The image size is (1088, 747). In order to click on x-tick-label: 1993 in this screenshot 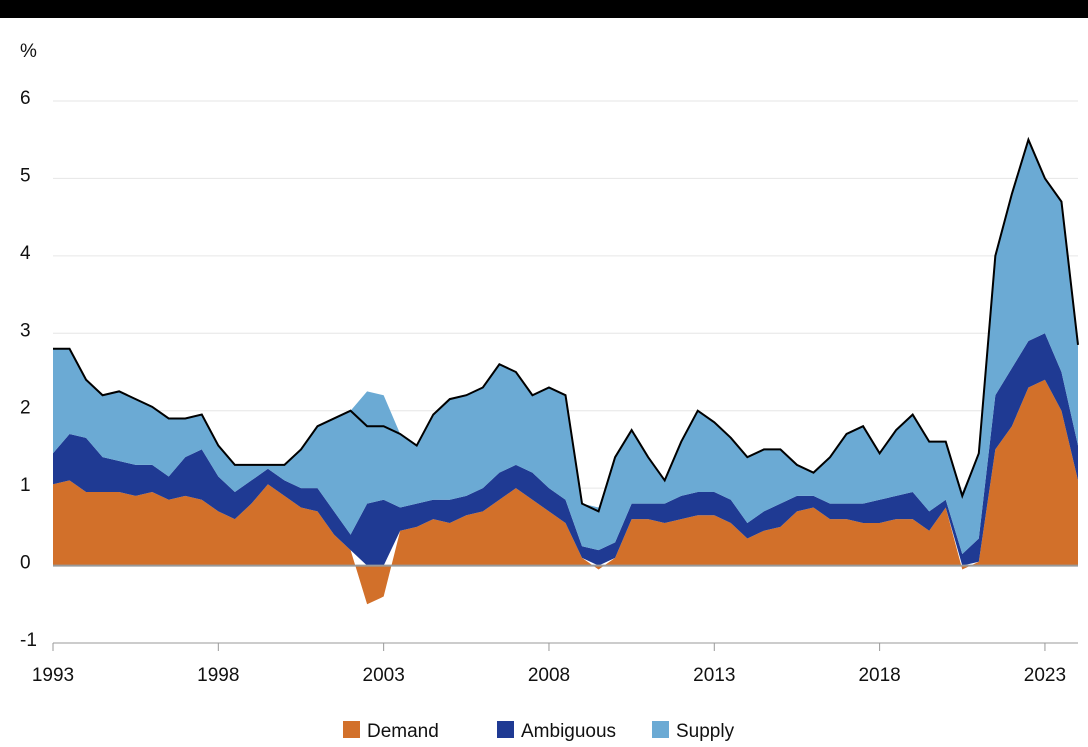, I will do `click(53, 675)`.